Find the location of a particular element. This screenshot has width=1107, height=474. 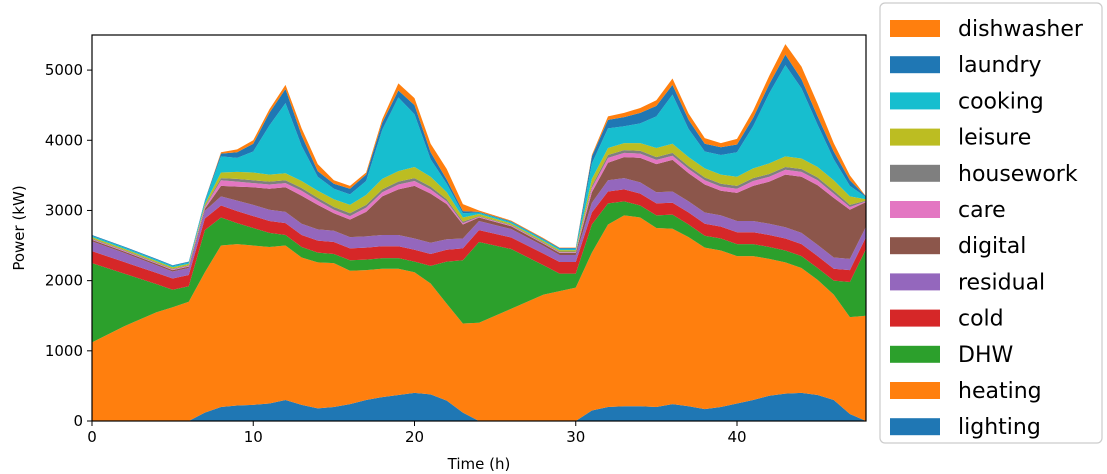

y-axis-label: Power (kW) is located at coordinates (19, 227).